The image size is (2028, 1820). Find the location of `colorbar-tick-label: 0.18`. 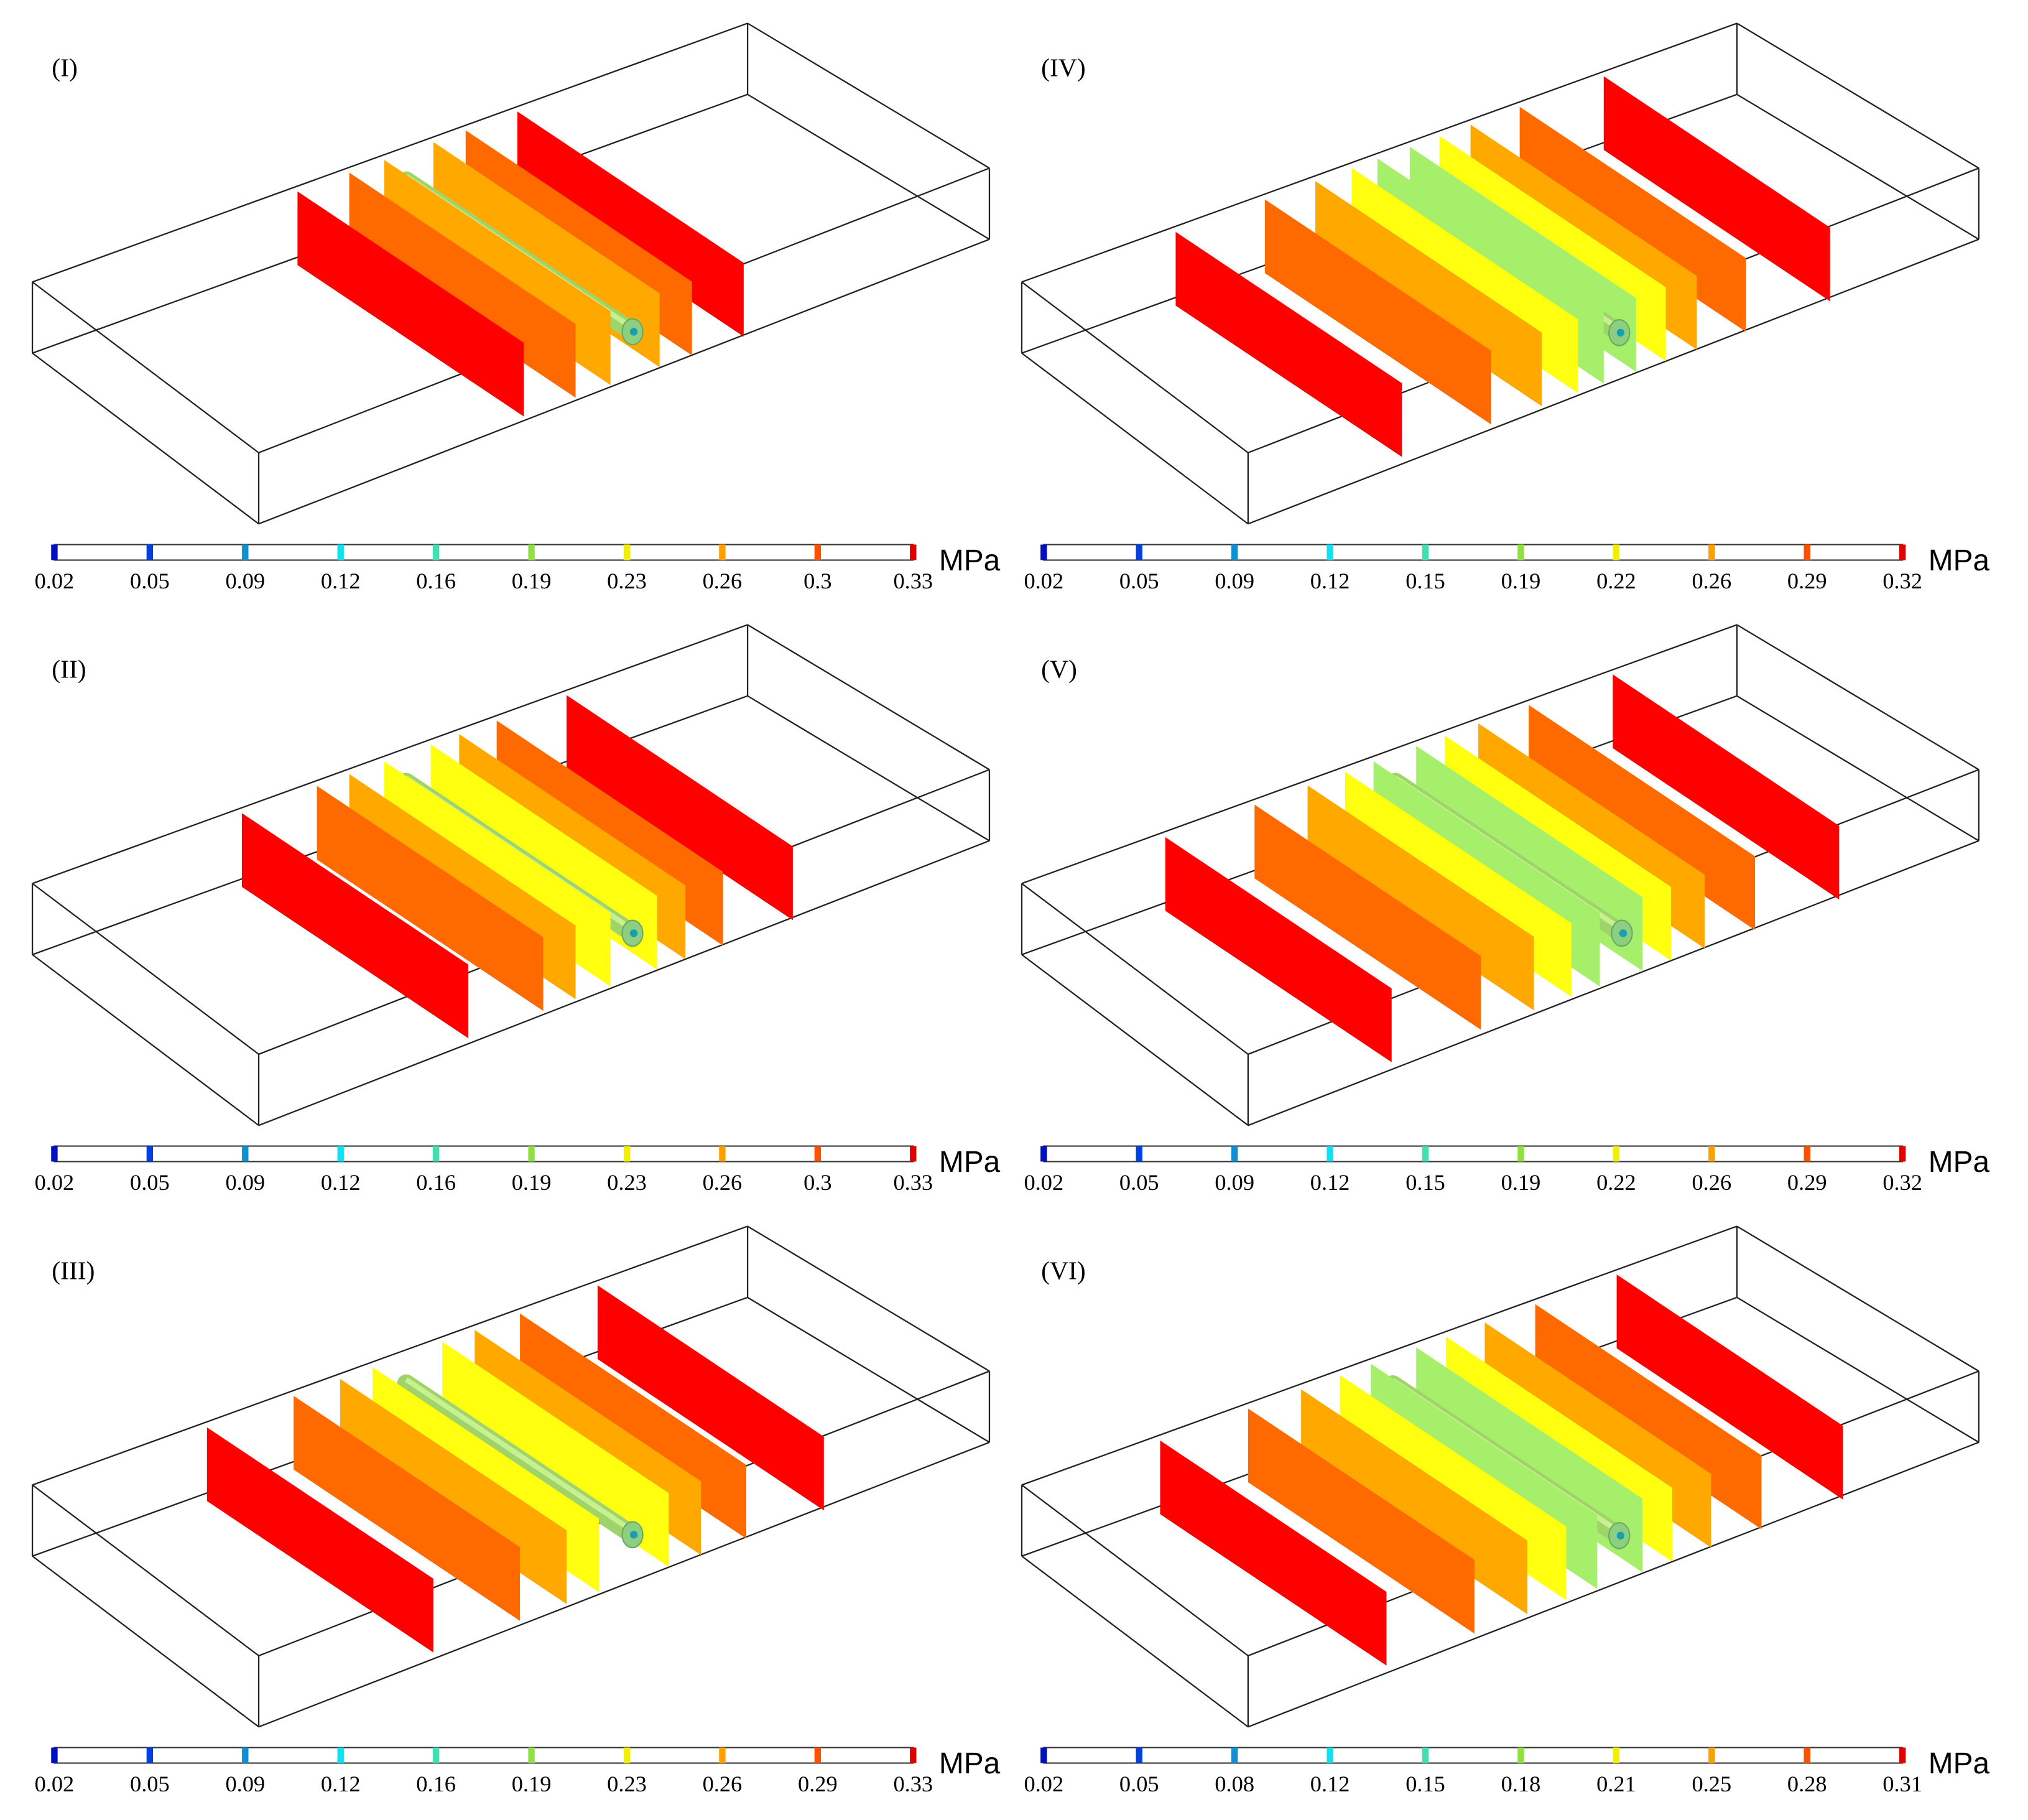

colorbar-tick-label: 0.18 is located at coordinates (1521, 1783).